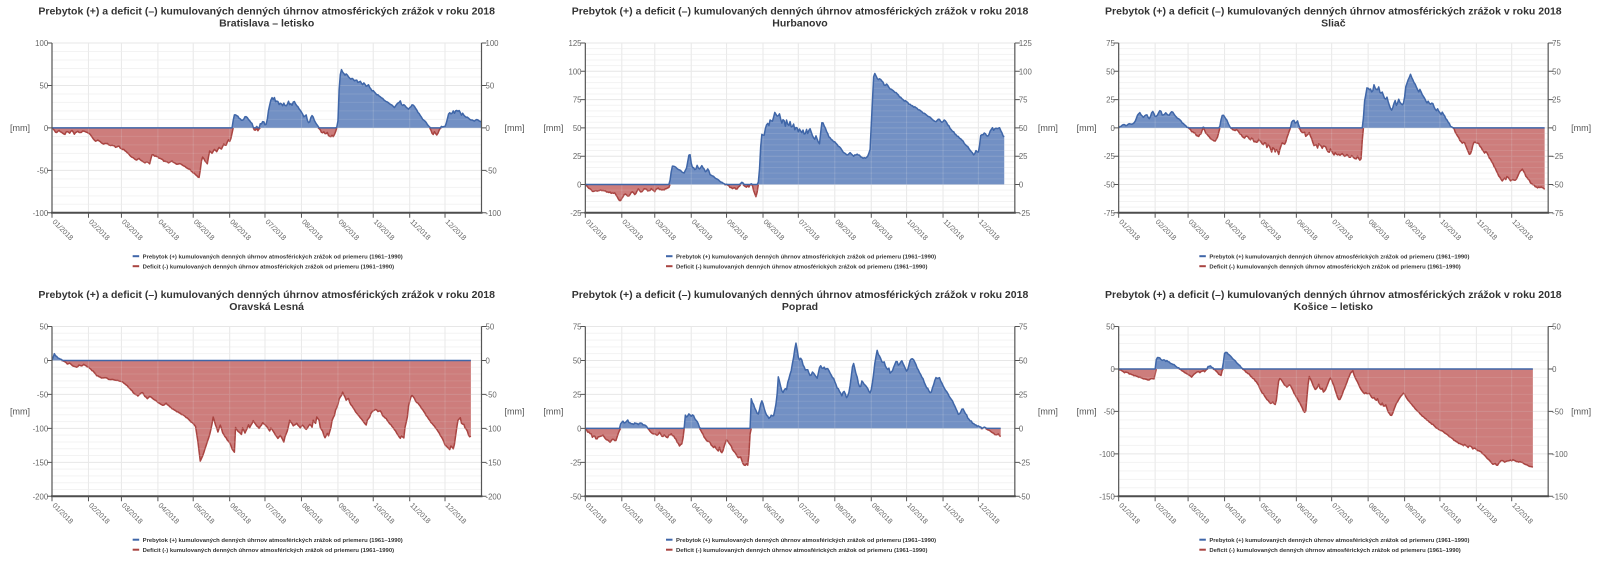  I want to click on svg-text: Hurbanovo, so click(799, 23).